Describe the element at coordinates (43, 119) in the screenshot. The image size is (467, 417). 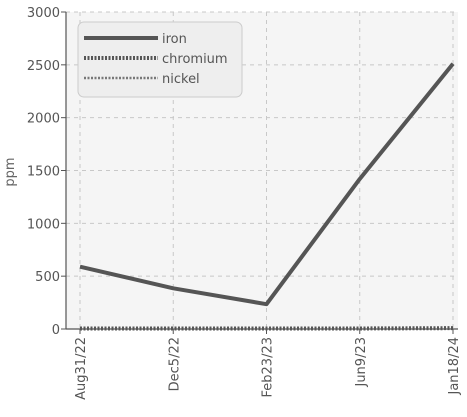
I see `y-tick-label: 2000` at that location.